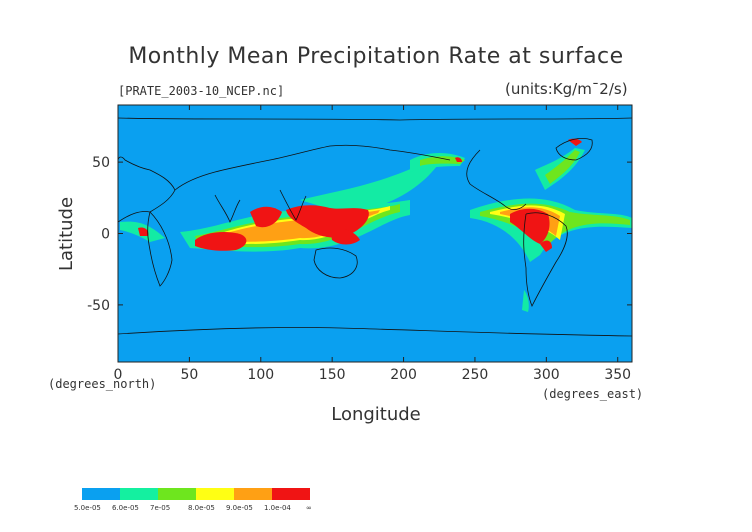 This screenshot has height=532, width=752. Describe the element at coordinates (118, 375) in the screenshot. I see `x-tick-label: 0` at that location.